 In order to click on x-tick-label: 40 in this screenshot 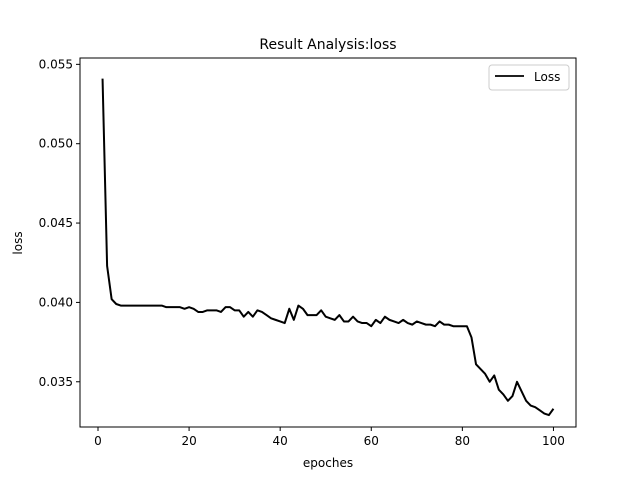, I will do `click(280, 441)`.